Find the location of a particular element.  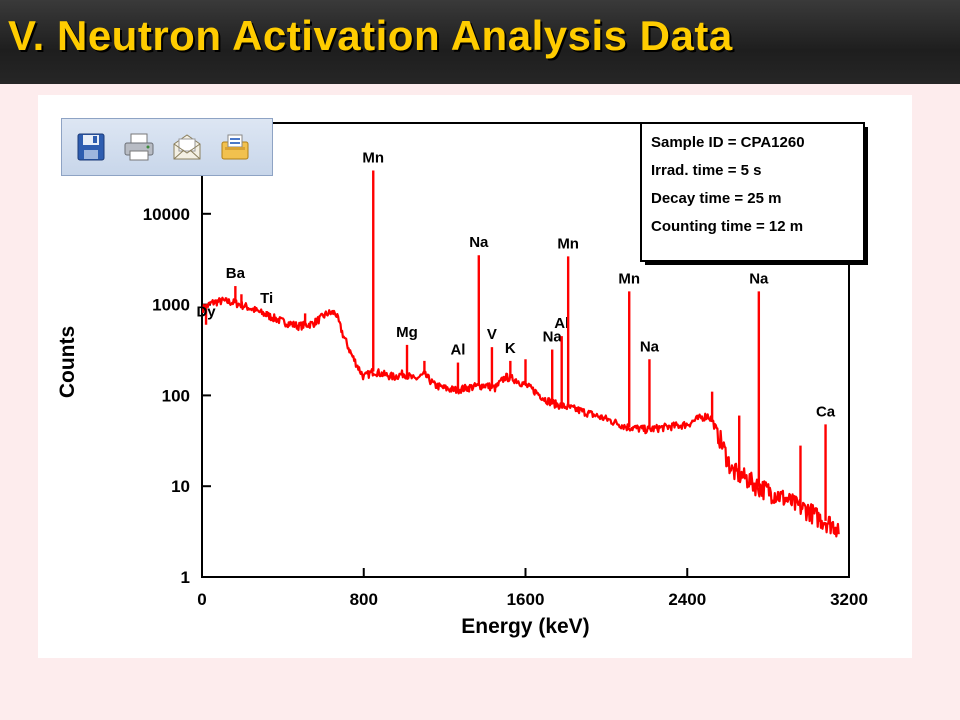

y-tick-label: 100 is located at coordinates (176, 395).